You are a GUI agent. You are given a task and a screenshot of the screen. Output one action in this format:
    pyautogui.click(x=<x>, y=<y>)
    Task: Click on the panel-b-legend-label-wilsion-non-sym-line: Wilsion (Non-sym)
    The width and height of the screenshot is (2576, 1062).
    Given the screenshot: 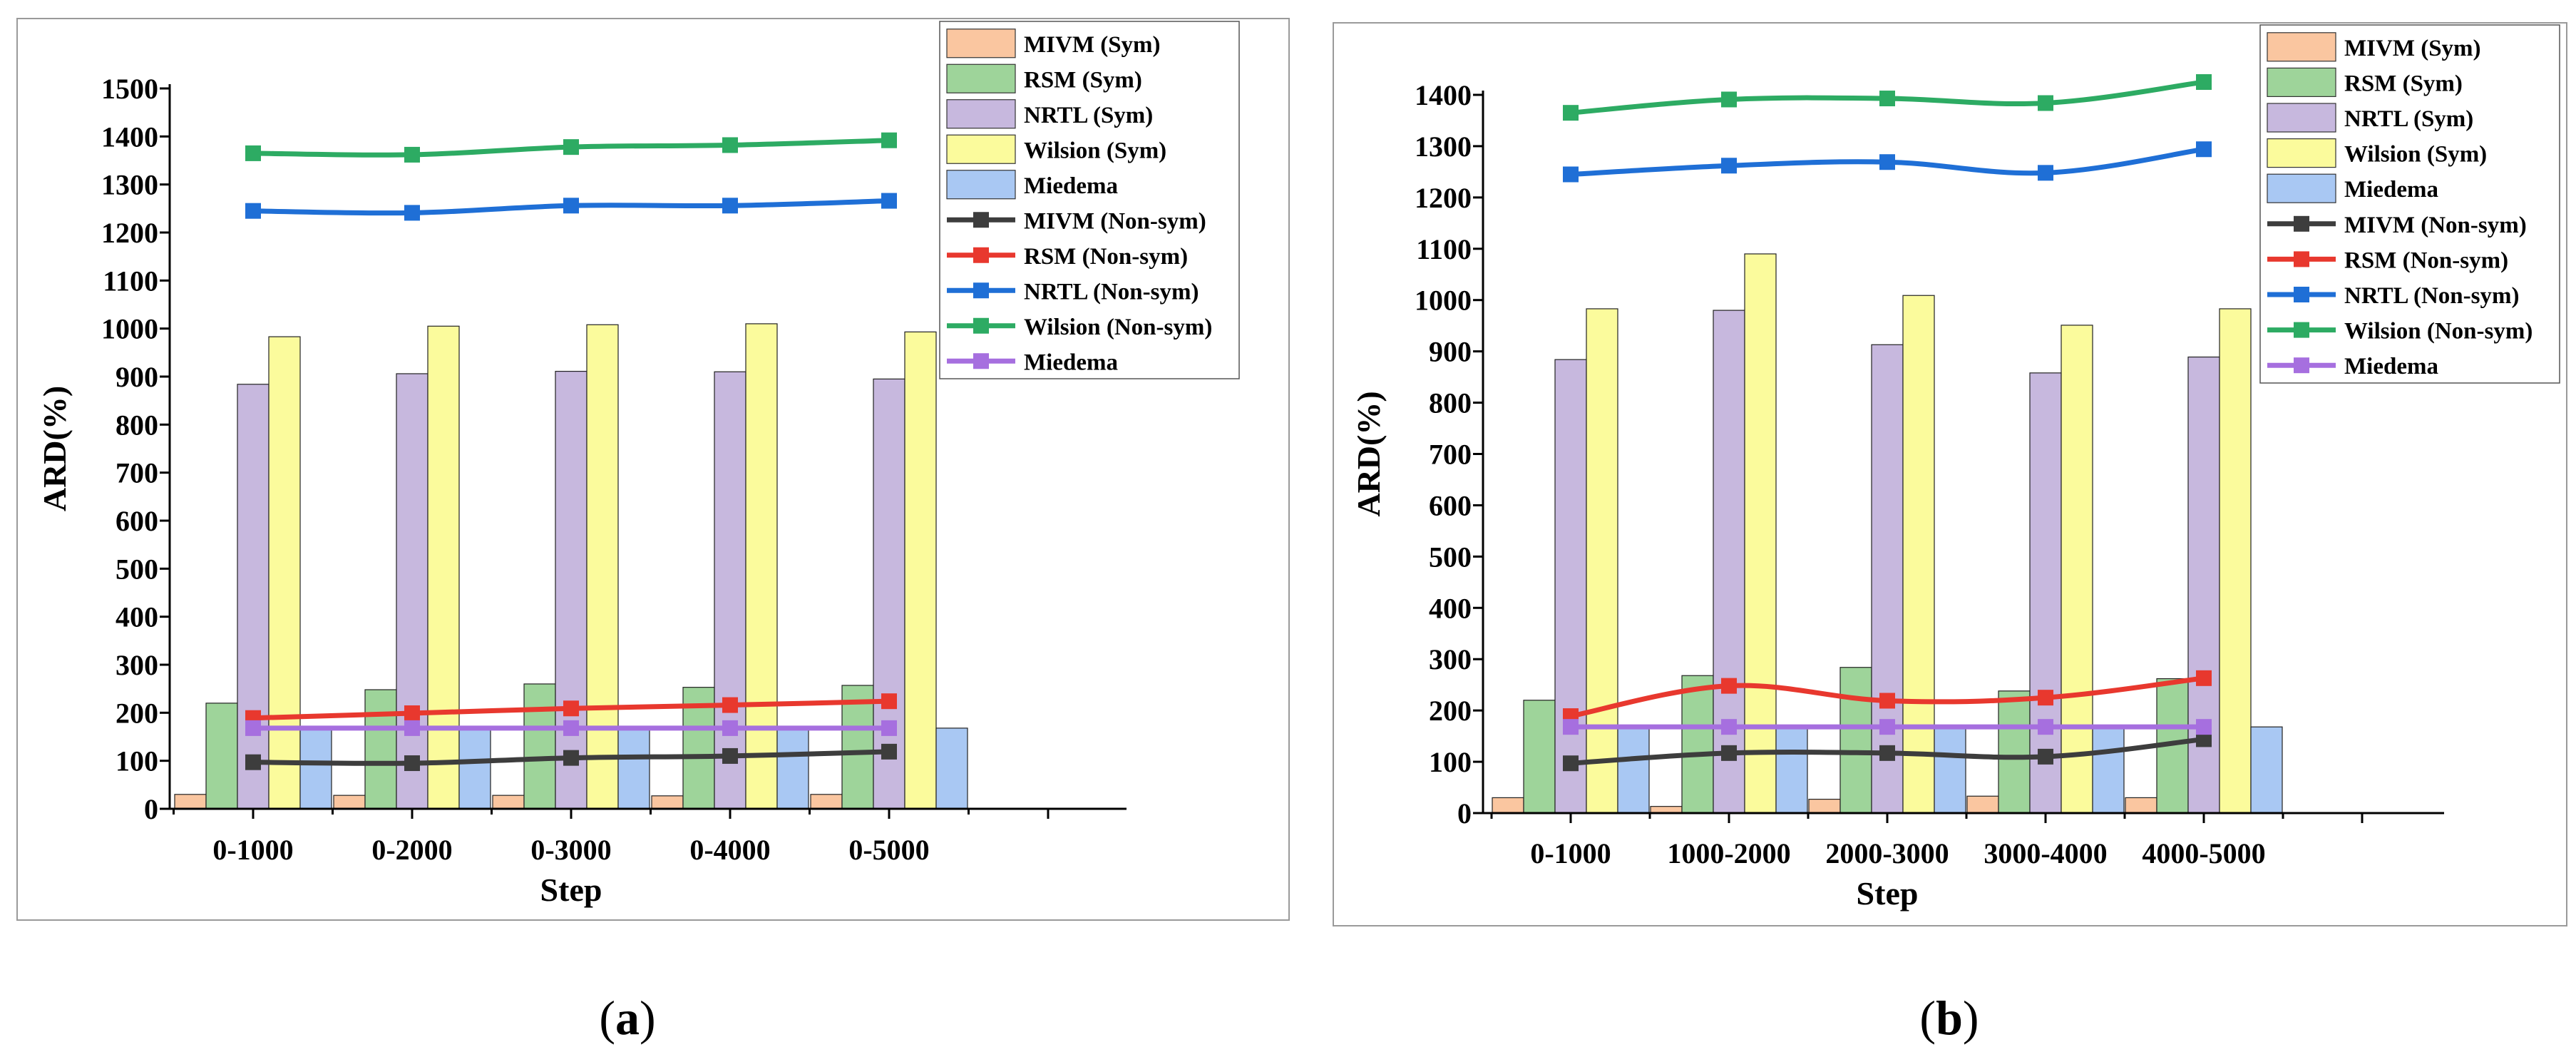 What is the action you would take?
    pyautogui.click(x=2438, y=331)
    